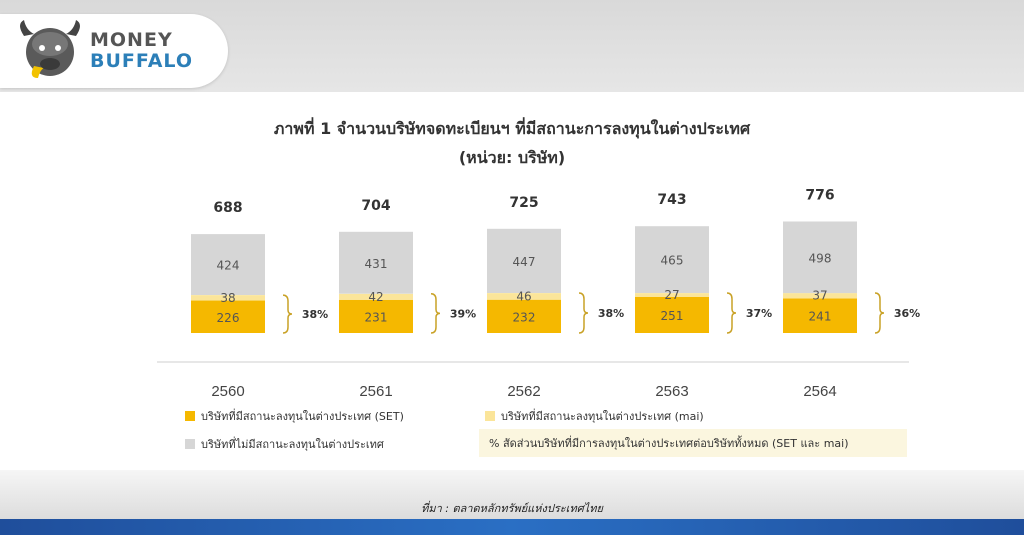  What do you see at coordinates (302, 415) in the screenshot?
I see `legend-label: บริษัทที่มีสถานะลงทุนในต่างประเทศ (SET)` at bounding box center [302, 415].